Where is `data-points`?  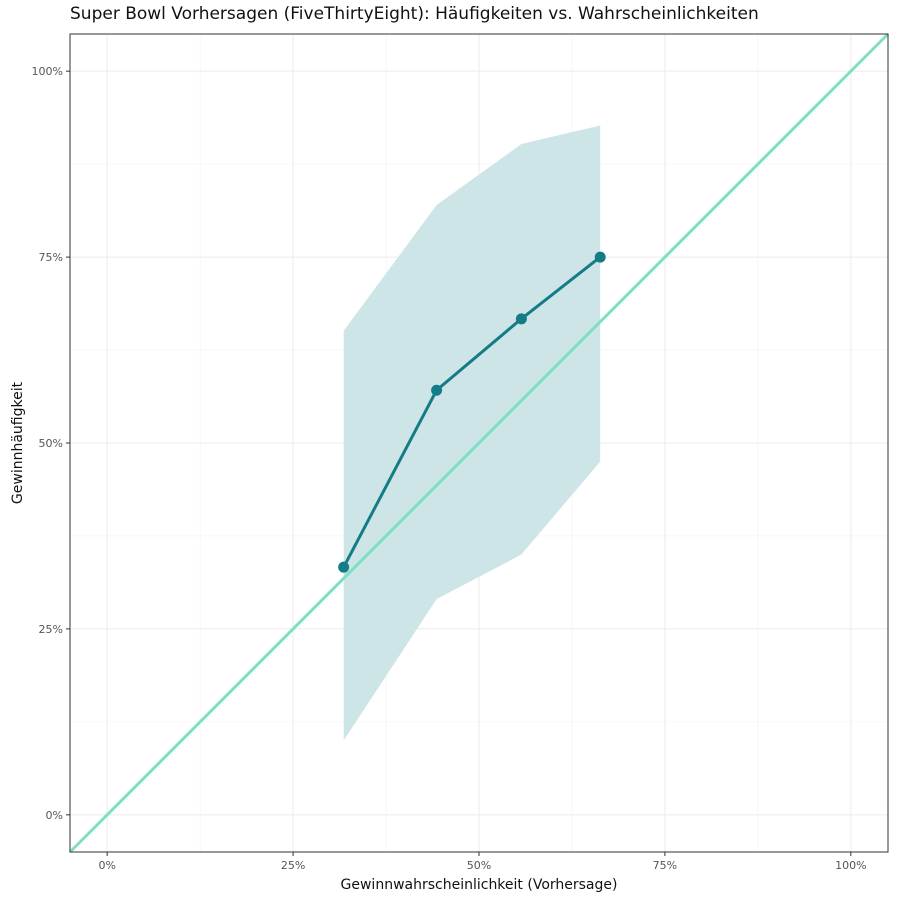 data-points is located at coordinates (472, 412).